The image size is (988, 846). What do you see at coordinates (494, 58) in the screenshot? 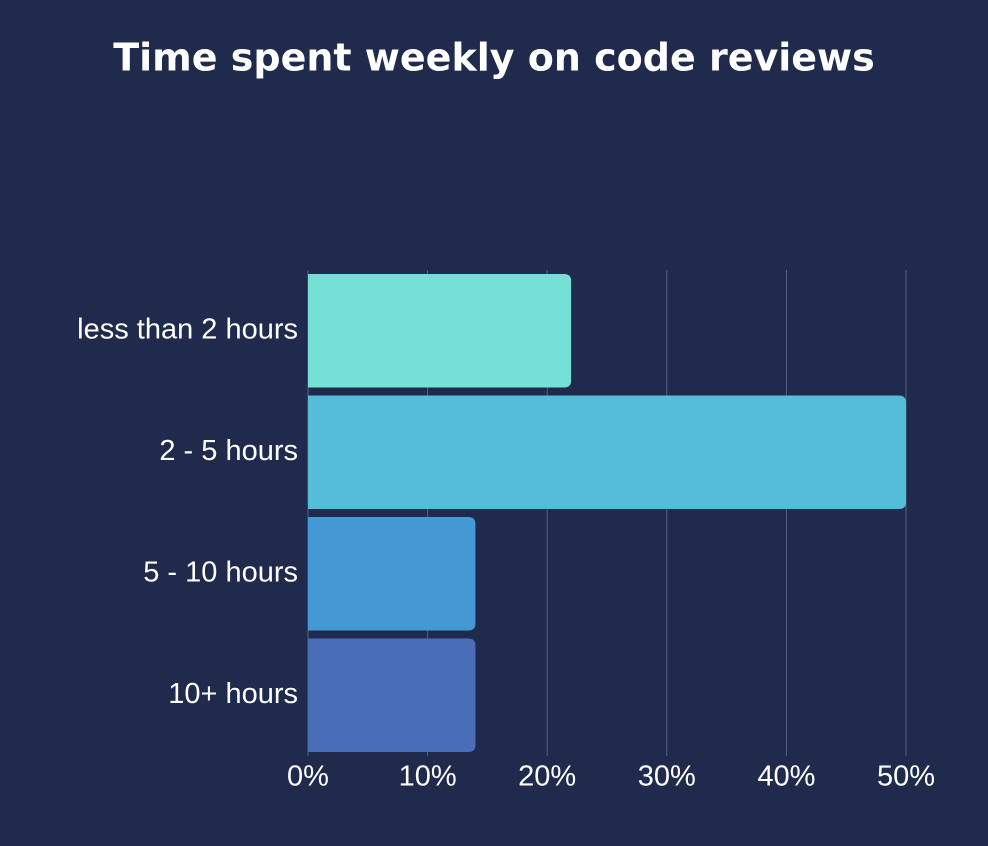
I see `chart-title: Time spent weekly on code reviews` at bounding box center [494, 58].